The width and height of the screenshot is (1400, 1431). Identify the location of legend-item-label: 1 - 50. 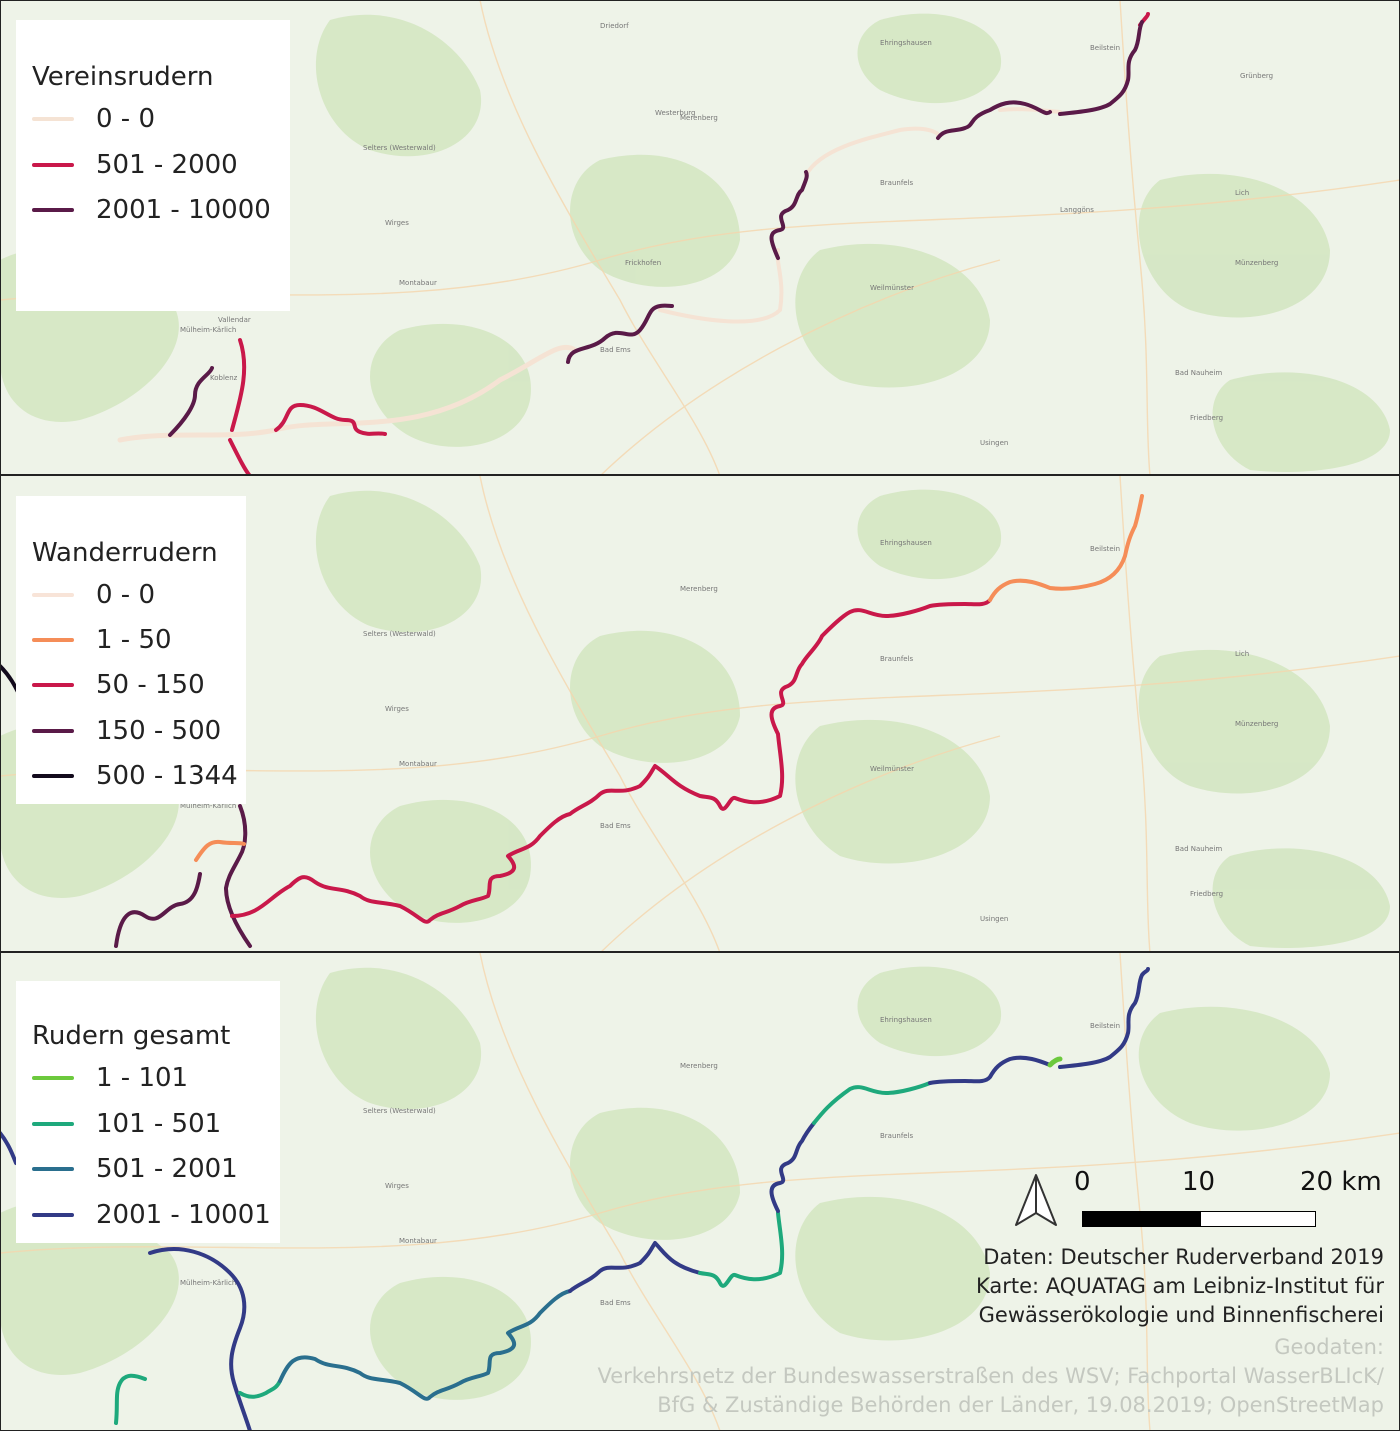
(134, 640).